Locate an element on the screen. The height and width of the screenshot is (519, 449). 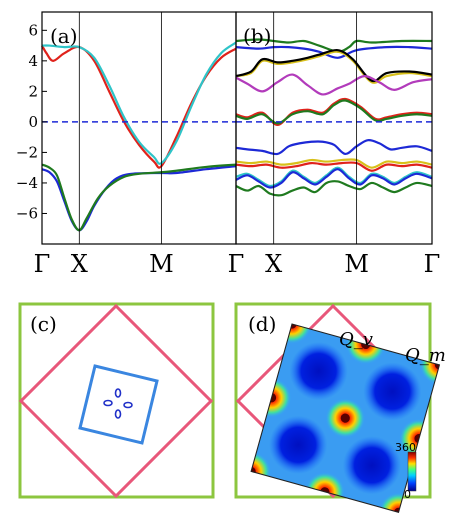
colorbar is located at coordinates (412, 471).